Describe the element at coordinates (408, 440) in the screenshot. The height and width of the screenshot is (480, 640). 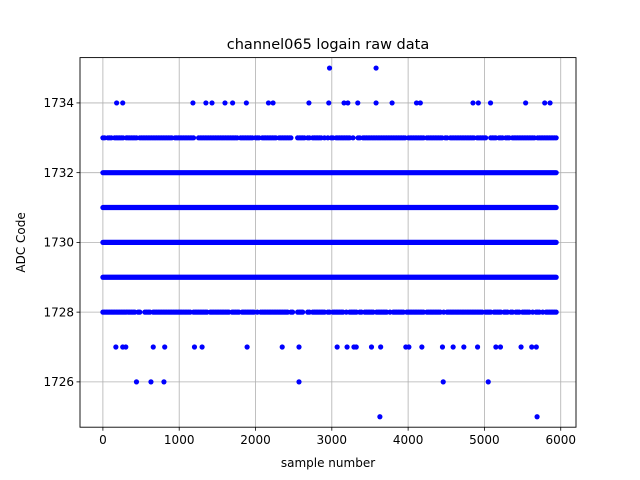
I see `x-tick-label: 4000` at that location.